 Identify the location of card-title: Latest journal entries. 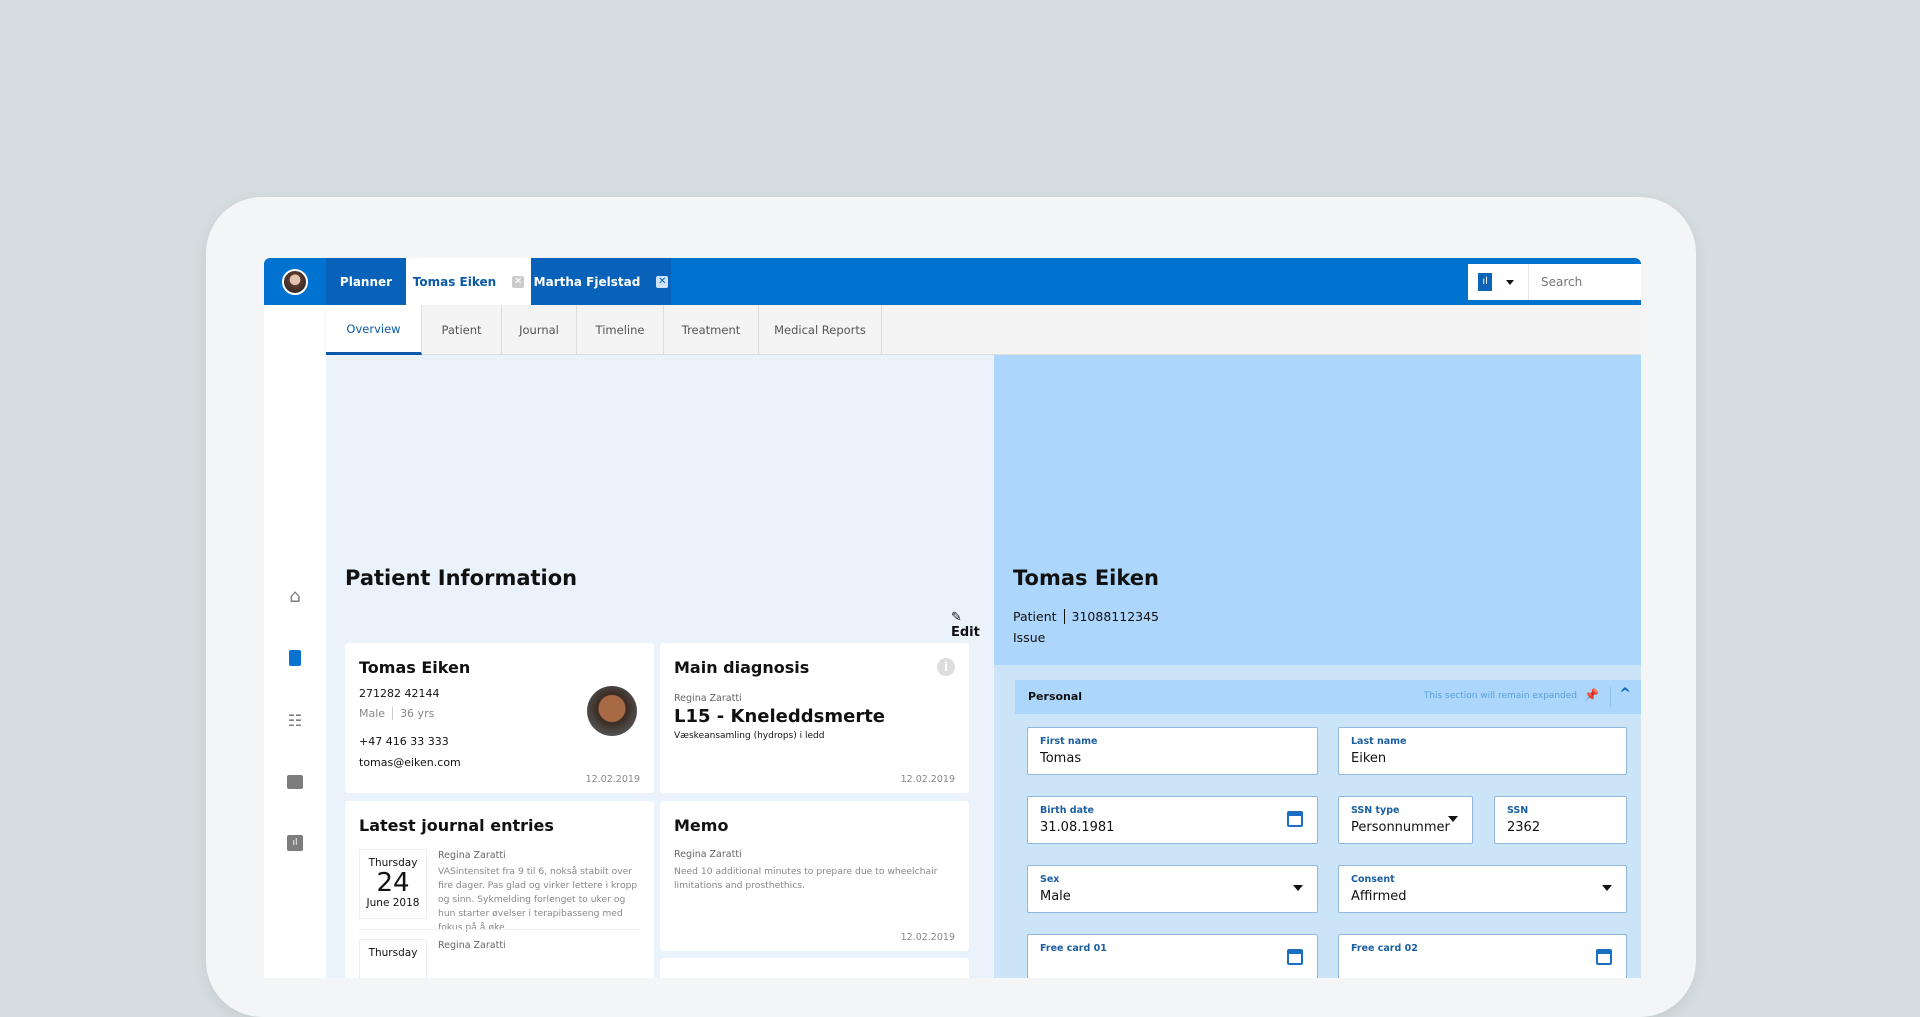
(456, 825).